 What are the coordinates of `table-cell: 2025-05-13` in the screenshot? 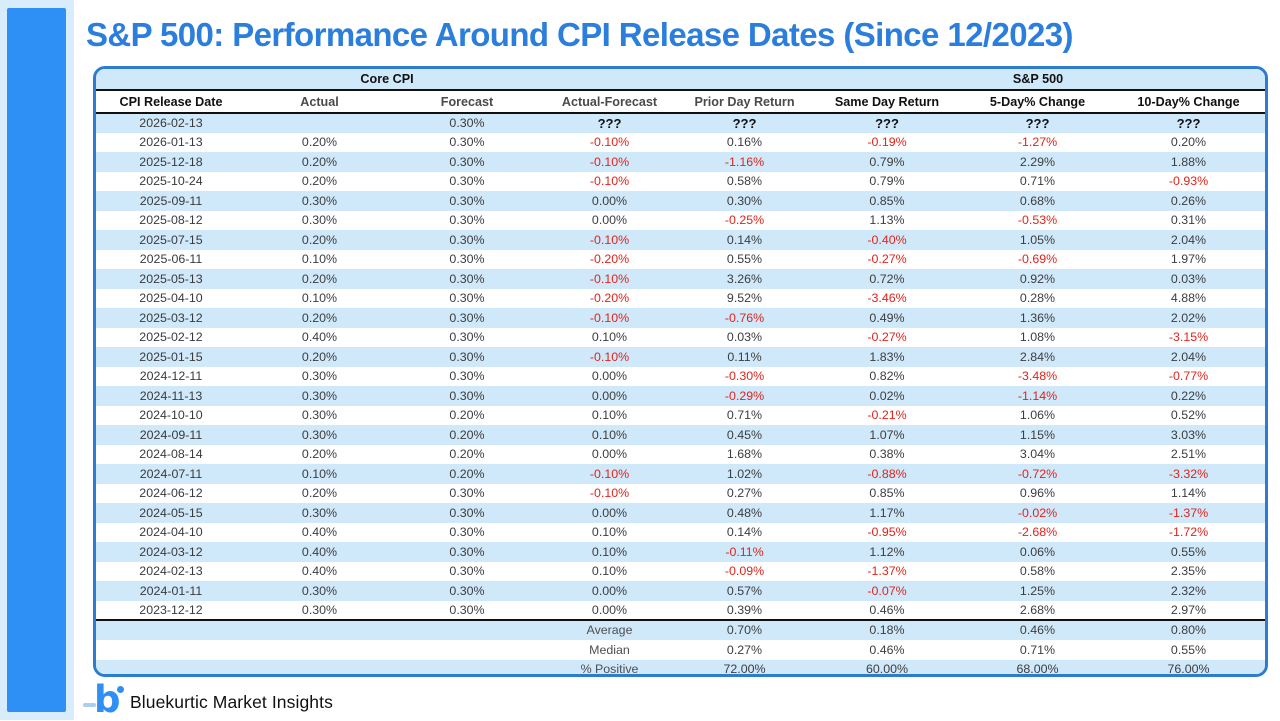 It's located at (171, 279).